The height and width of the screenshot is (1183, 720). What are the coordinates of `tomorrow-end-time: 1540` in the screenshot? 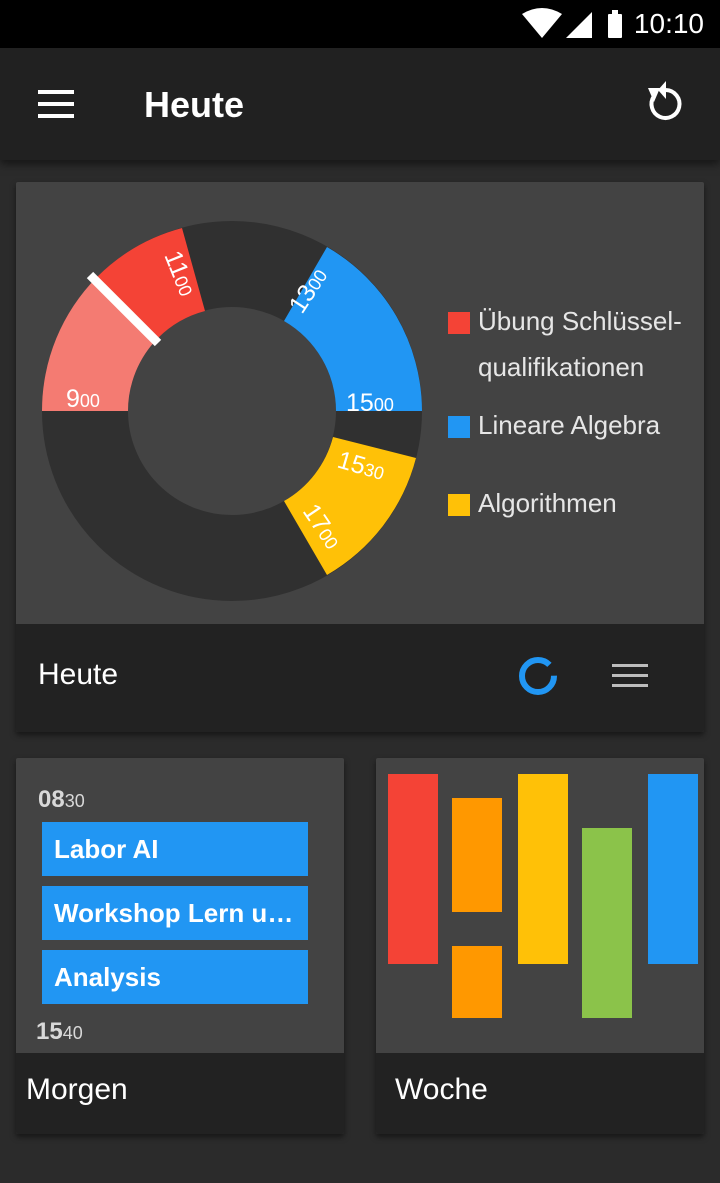 It's located at (59, 1032).